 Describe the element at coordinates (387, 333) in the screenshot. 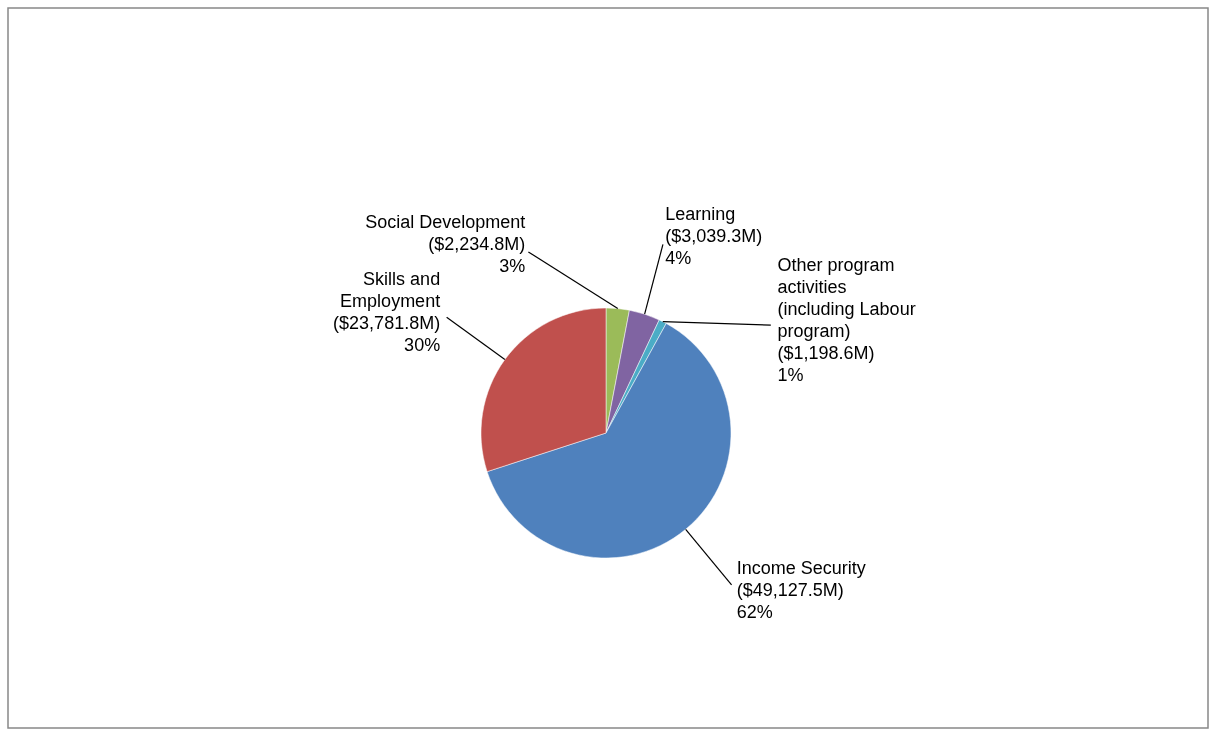

I see `data-label: ($23,781.8M) 30%` at that location.